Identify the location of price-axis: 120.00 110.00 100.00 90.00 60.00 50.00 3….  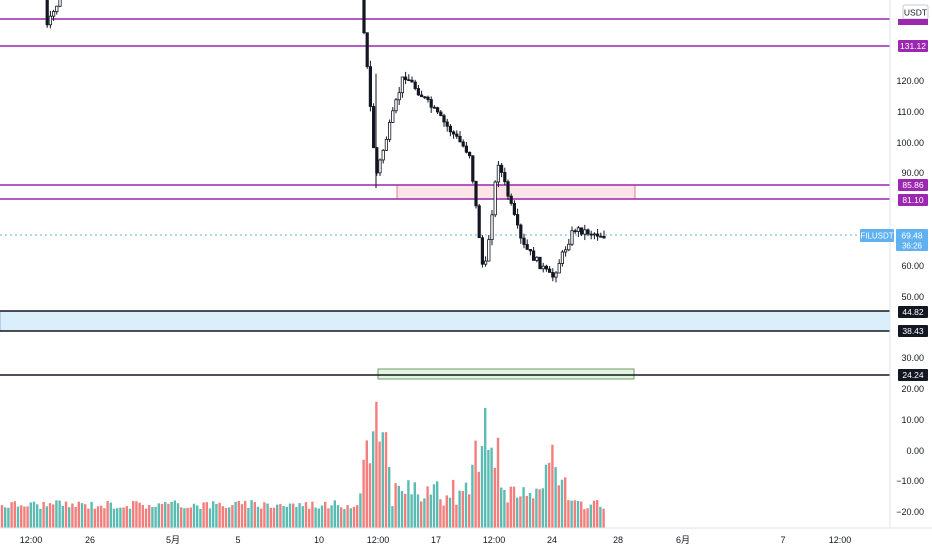
(910, 296).